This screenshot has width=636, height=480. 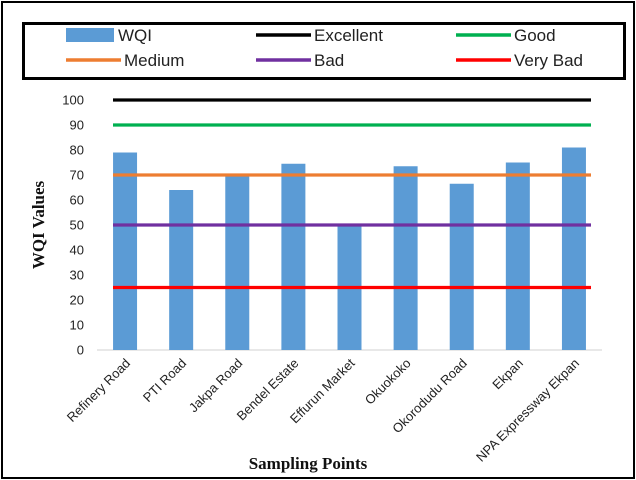 What do you see at coordinates (125, 251) in the screenshot?
I see `bar-refinery-road` at bounding box center [125, 251].